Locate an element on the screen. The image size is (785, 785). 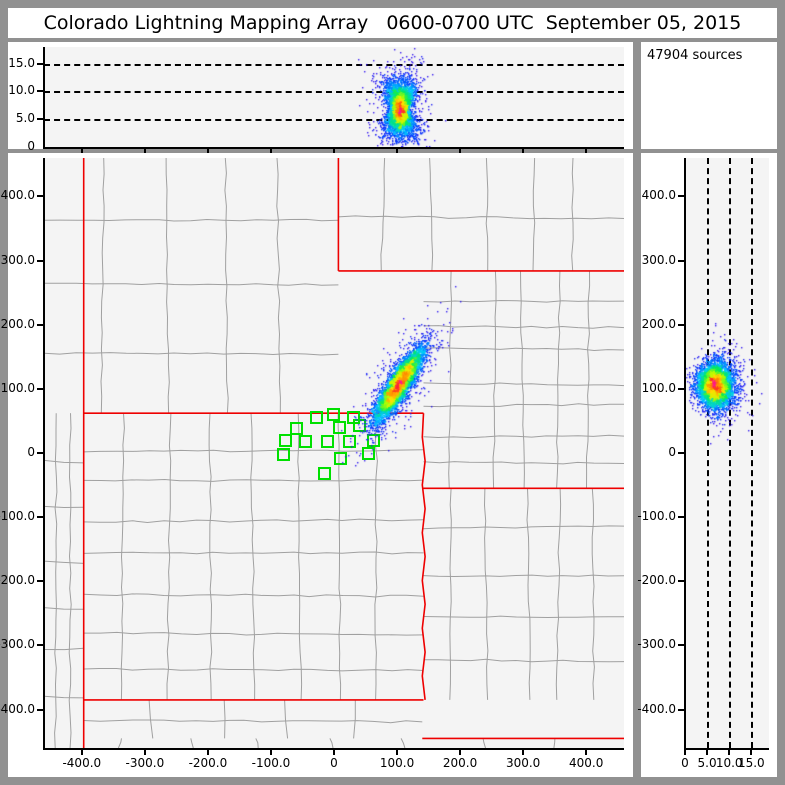
source-count-panel: 47904 sources is located at coordinates (709, 95).